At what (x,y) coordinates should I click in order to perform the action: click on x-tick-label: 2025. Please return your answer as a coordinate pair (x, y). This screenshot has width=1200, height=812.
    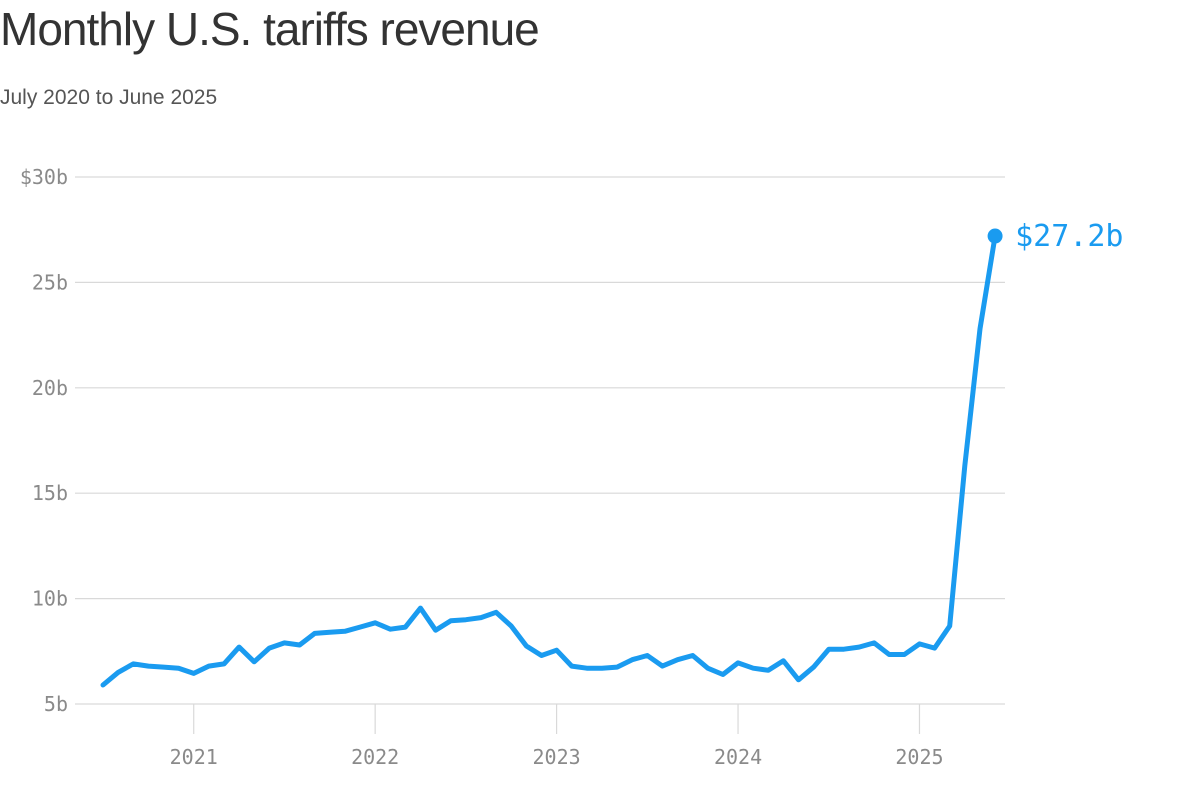
    Looking at the image, I should click on (919, 757).